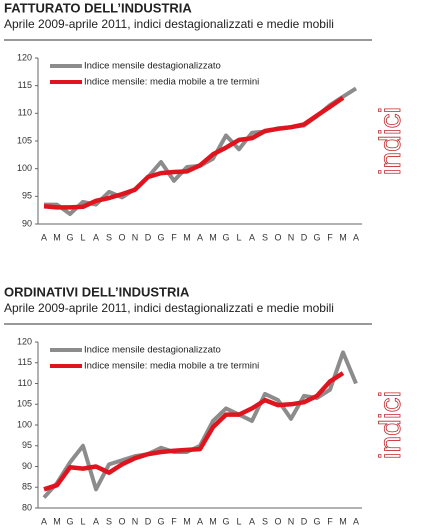  I want to click on y-tick-label: 85, so click(27, 487).